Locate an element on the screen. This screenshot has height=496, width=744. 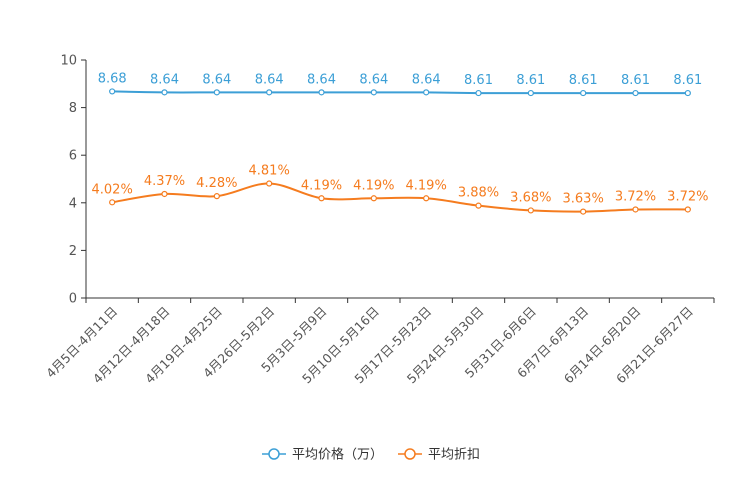
data-label: 3.63% is located at coordinates (583, 199).